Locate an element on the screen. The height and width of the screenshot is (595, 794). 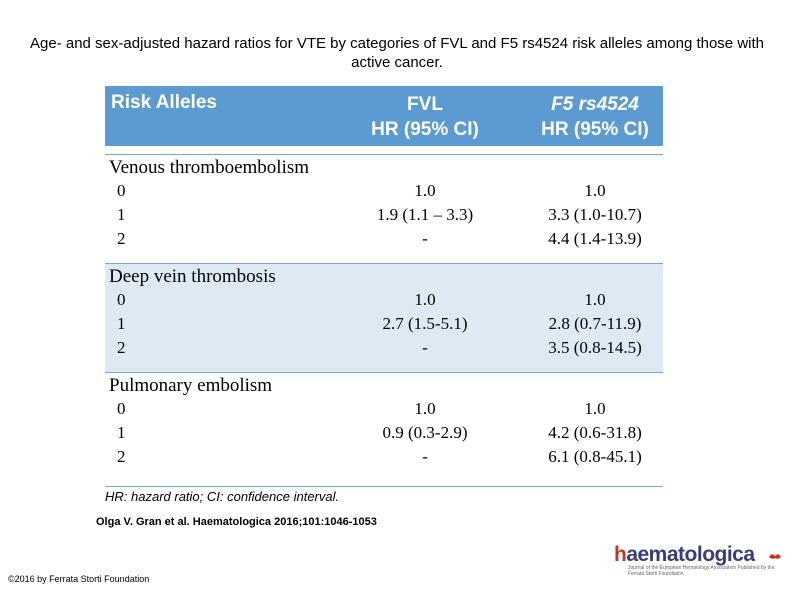
header-fvl-title: FVL is located at coordinates (425, 104).